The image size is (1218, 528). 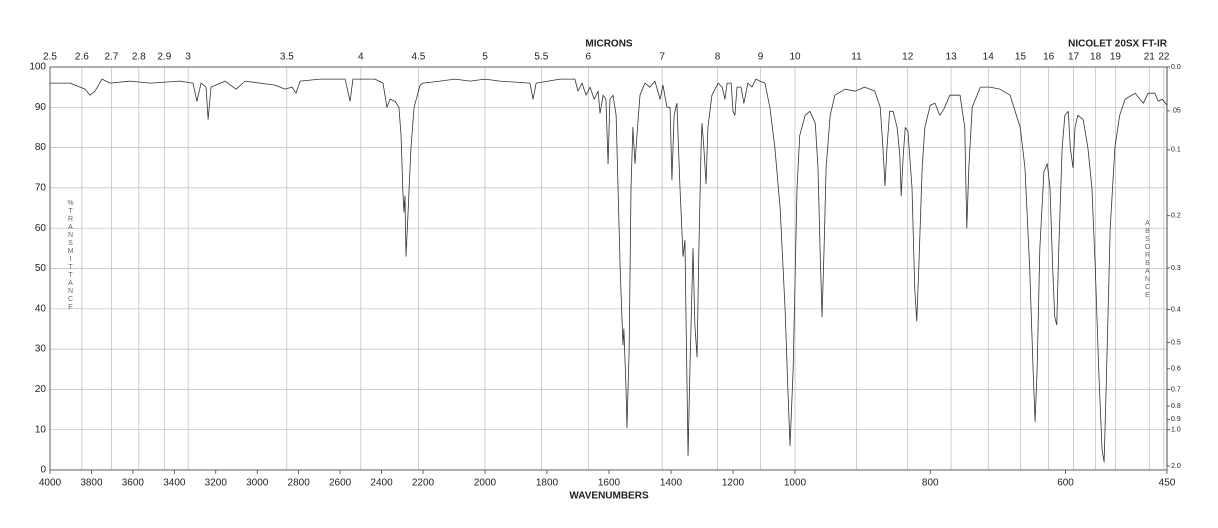 What do you see at coordinates (1176, 309) in the screenshot?
I see `y2-tick-label: 0.4` at bounding box center [1176, 309].